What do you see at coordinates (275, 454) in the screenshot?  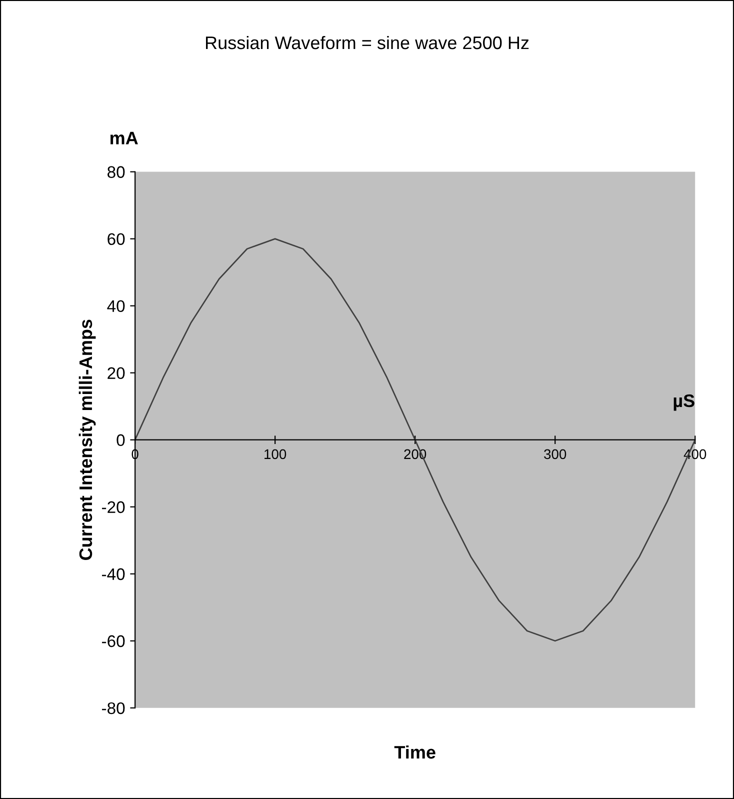 I see `x-tick-label: 100` at bounding box center [275, 454].